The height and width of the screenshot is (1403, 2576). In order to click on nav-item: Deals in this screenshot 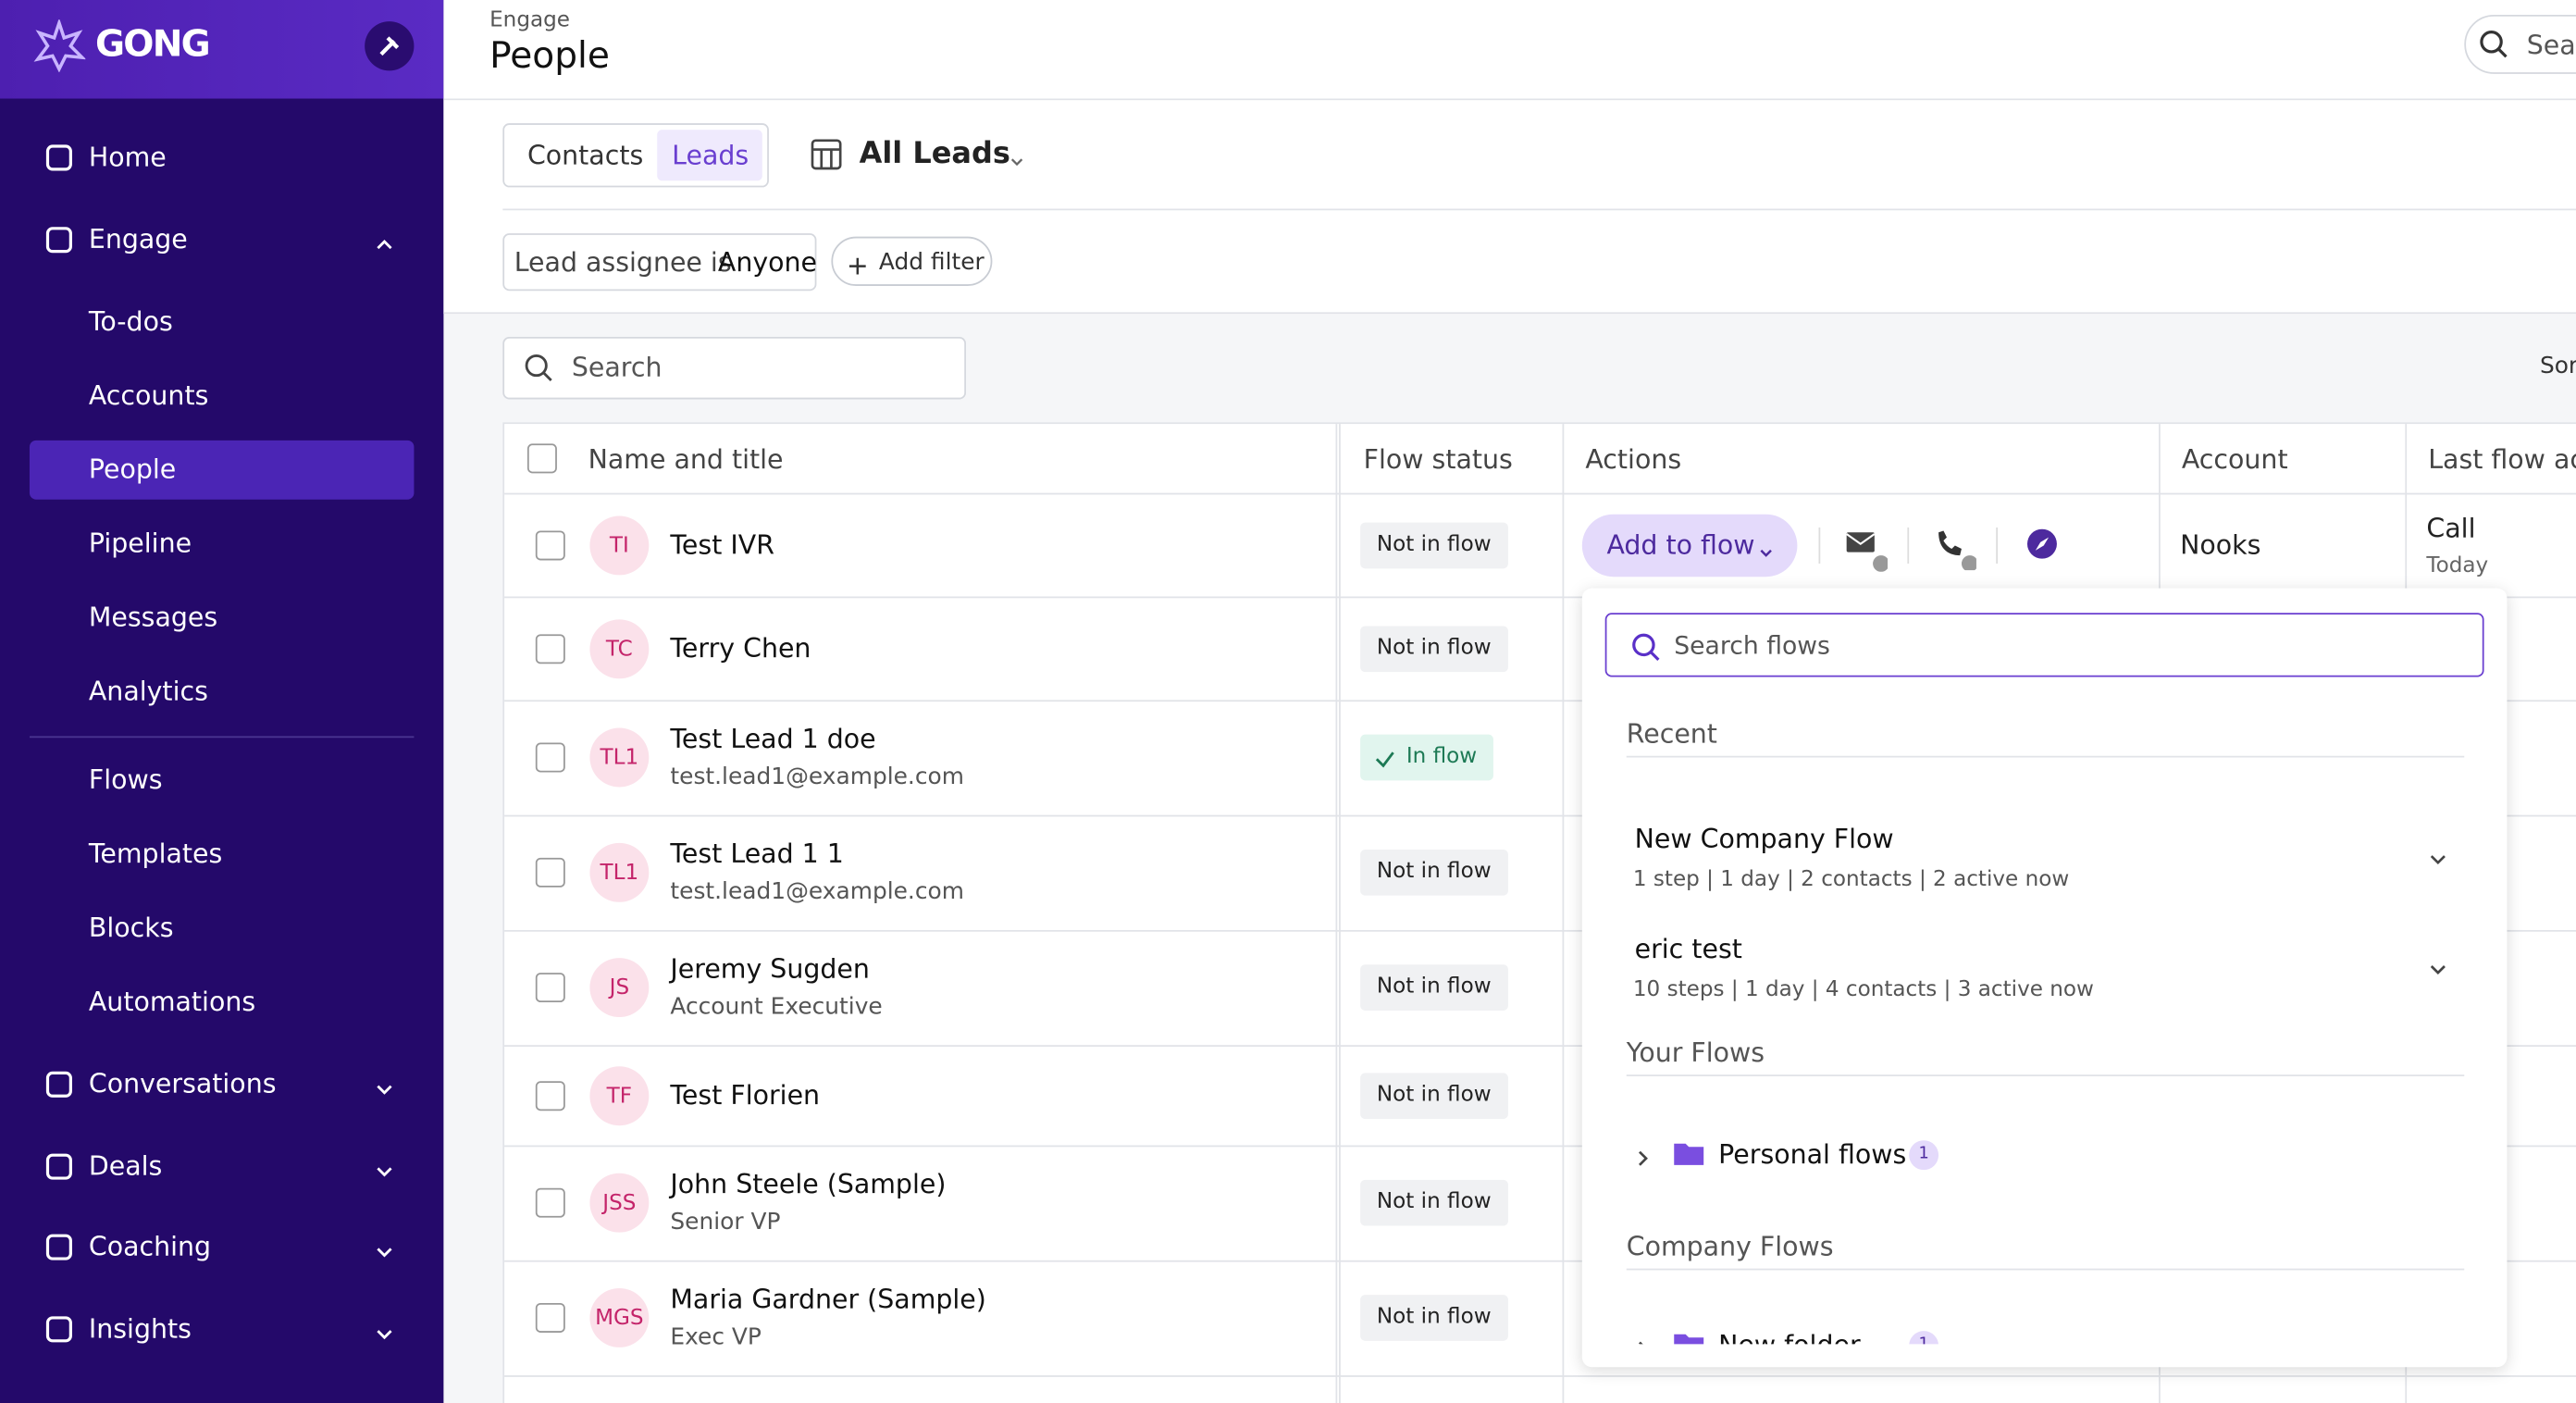, I will do `click(222, 1167)`.